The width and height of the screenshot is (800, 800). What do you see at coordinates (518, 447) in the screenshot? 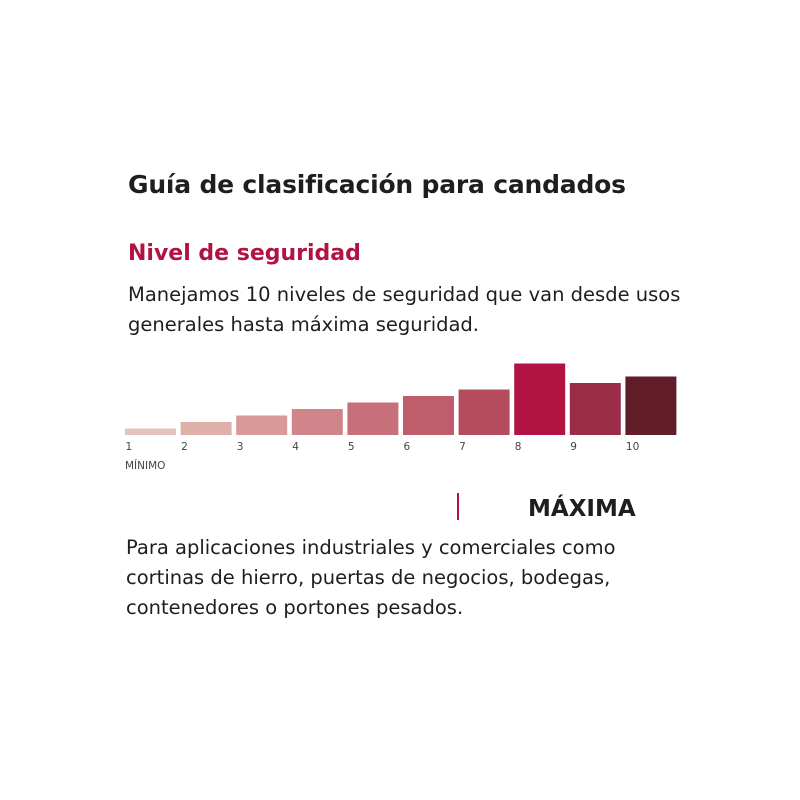
I see `tick-label-8: 8` at bounding box center [518, 447].